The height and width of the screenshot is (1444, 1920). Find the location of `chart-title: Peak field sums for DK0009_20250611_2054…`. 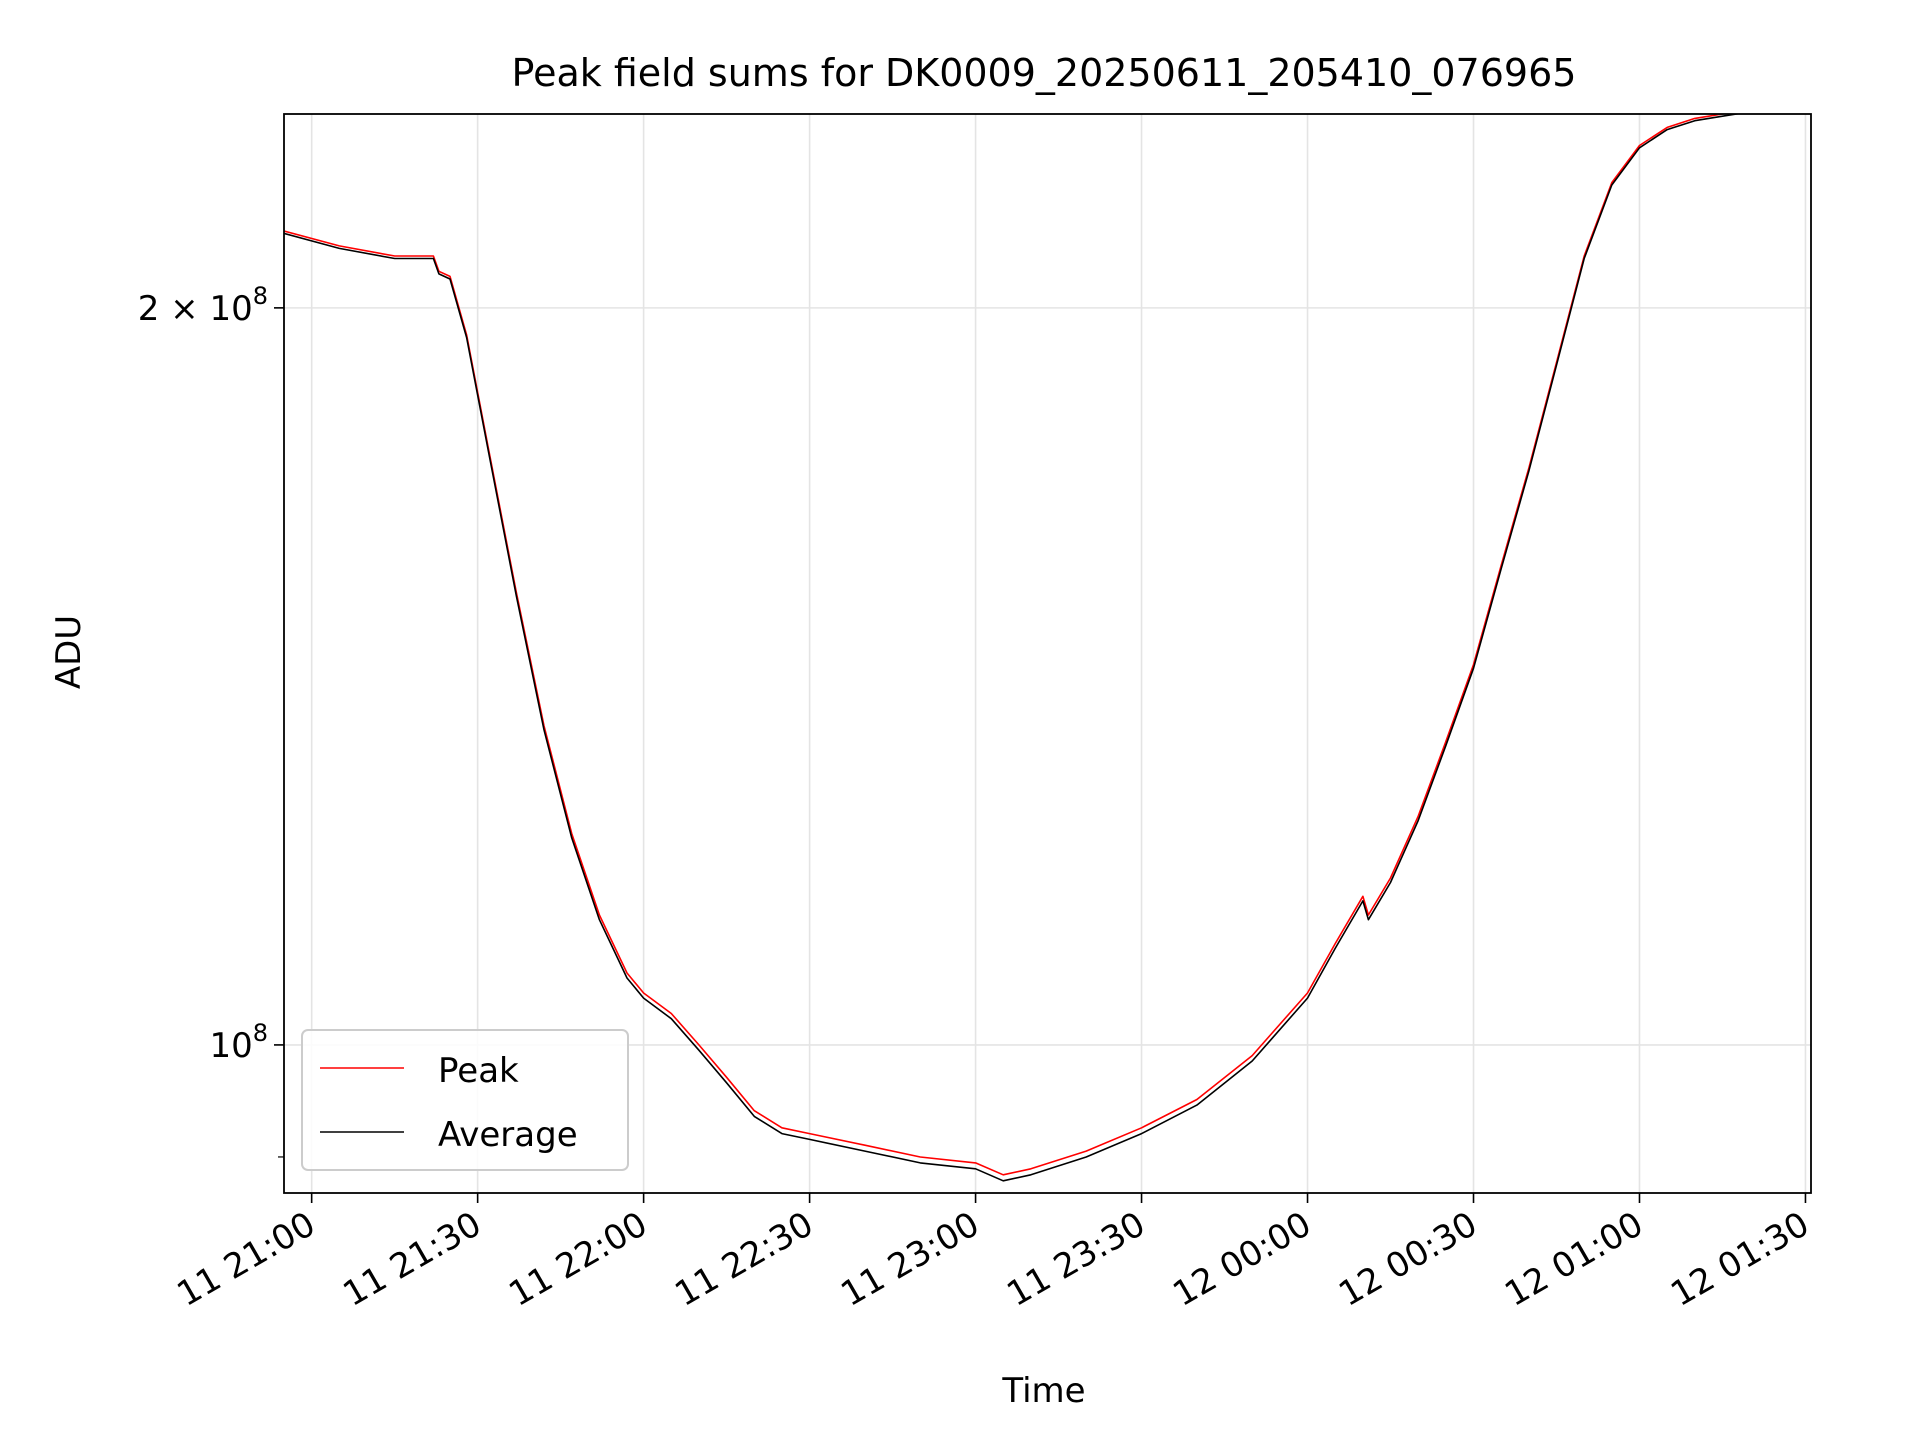

chart-title: Peak field sums for DK0009_20250611_2054… is located at coordinates (1044, 73).